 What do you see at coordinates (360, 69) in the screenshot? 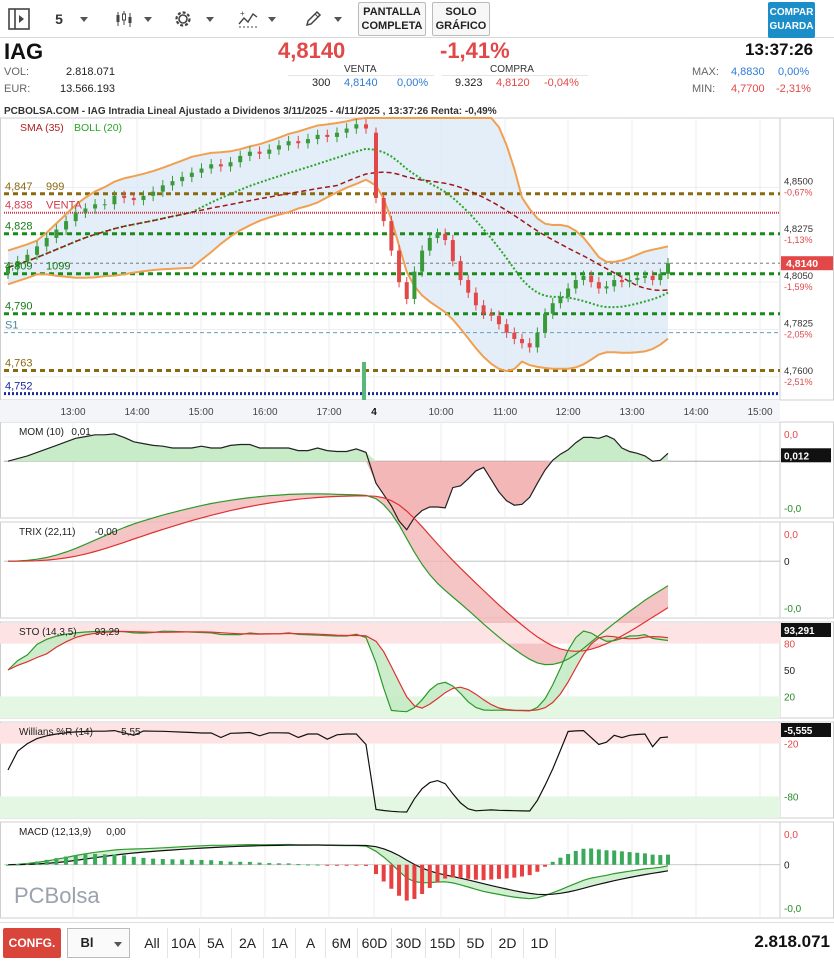
I see `venta-label: VENTA` at bounding box center [360, 69].